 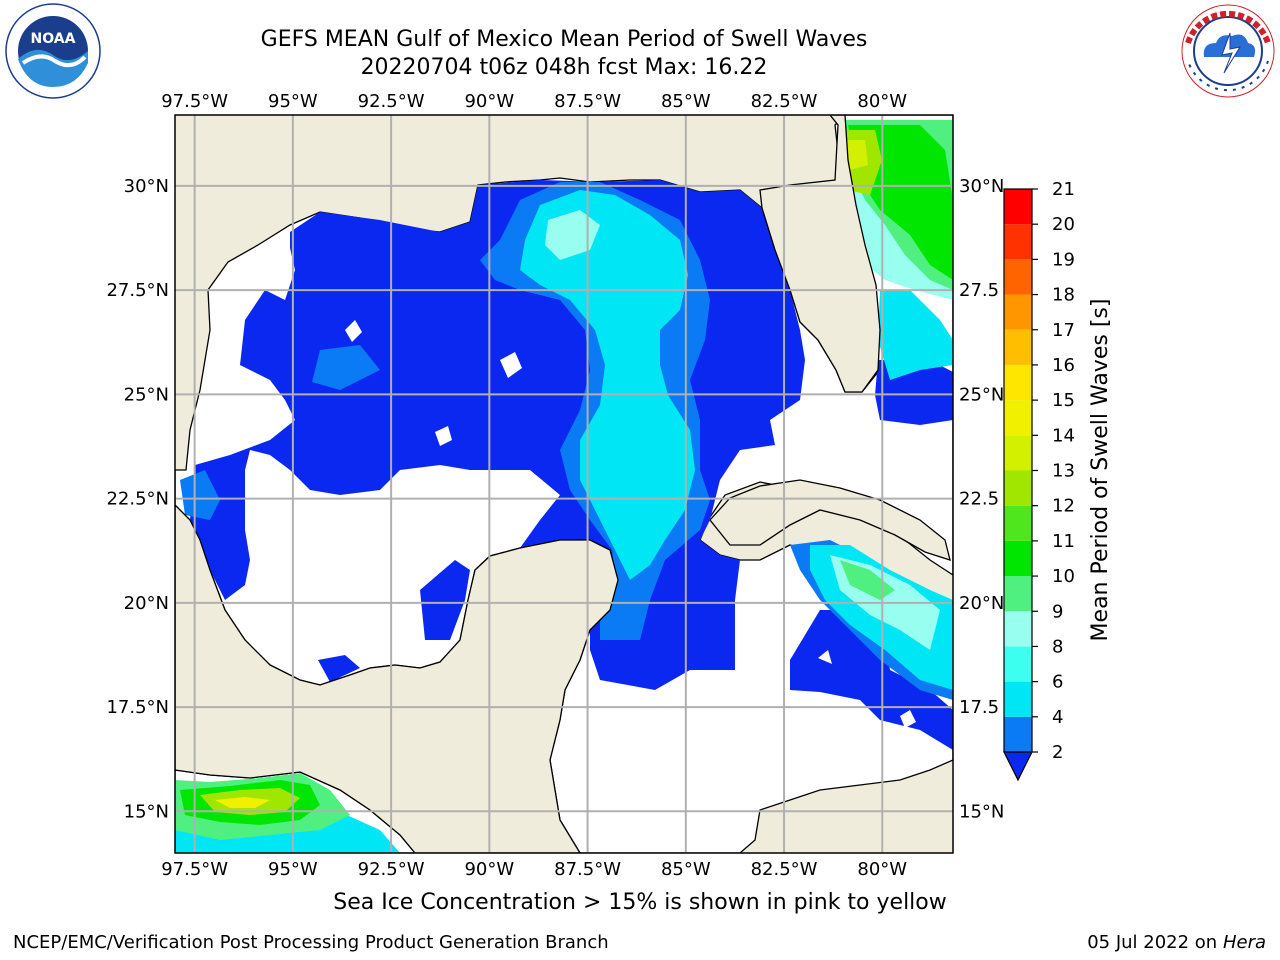 What do you see at coordinates (1057, 752) in the screenshot?
I see `colorbar-tick-label: 2` at bounding box center [1057, 752].